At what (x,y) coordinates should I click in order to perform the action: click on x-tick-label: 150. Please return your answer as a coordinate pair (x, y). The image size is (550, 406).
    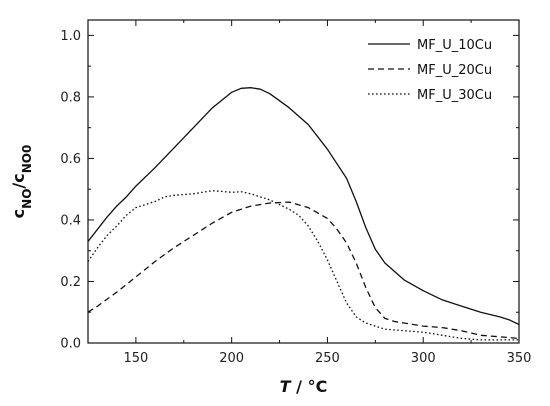
    Looking at the image, I should click on (135, 358).